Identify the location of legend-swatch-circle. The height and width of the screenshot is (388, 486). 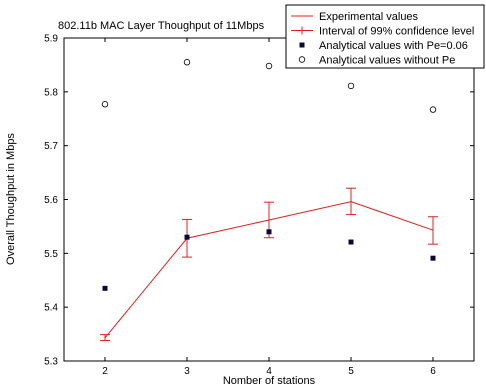
(302, 59).